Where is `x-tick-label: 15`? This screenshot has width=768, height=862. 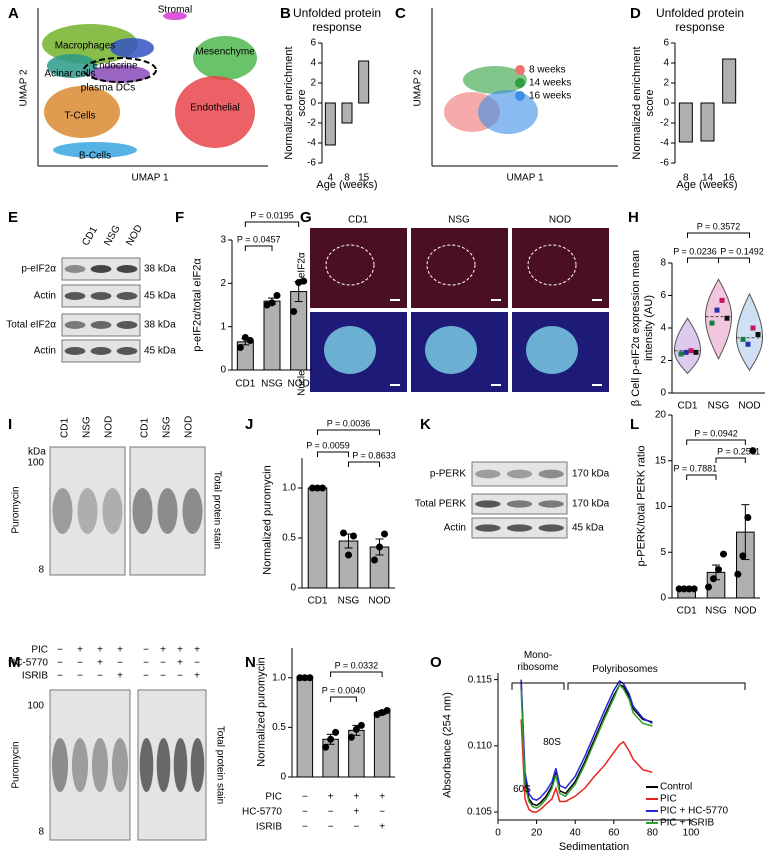 x-tick-label: 15 is located at coordinates (364, 178).